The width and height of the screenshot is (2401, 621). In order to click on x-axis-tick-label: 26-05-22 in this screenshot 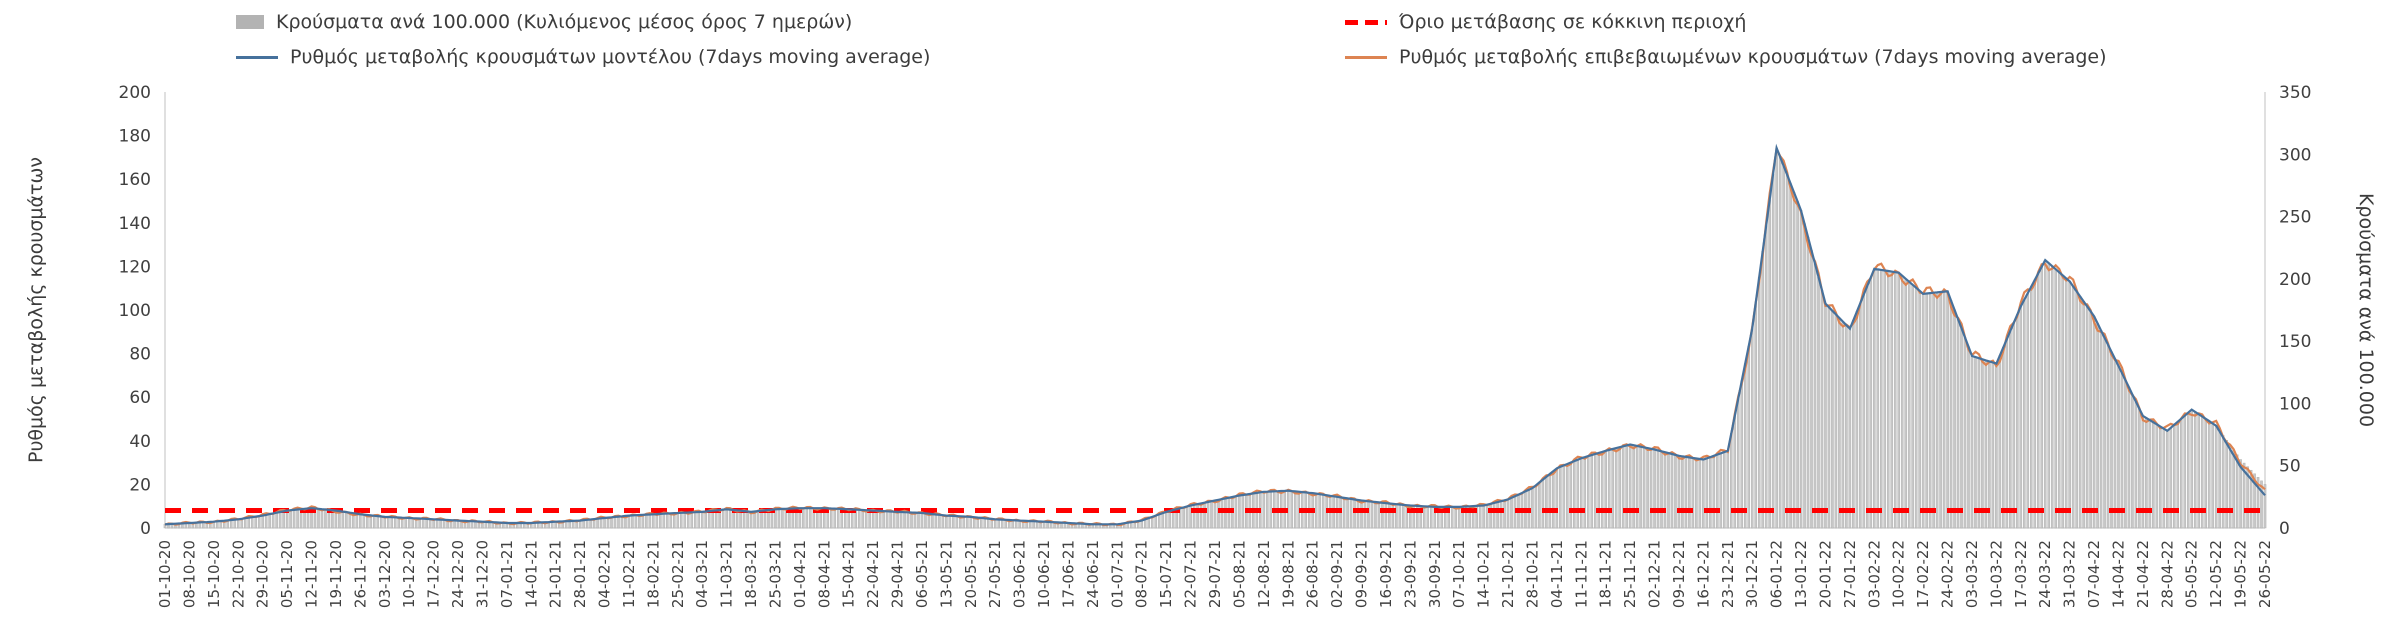, I will do `click(2265, 574)`.